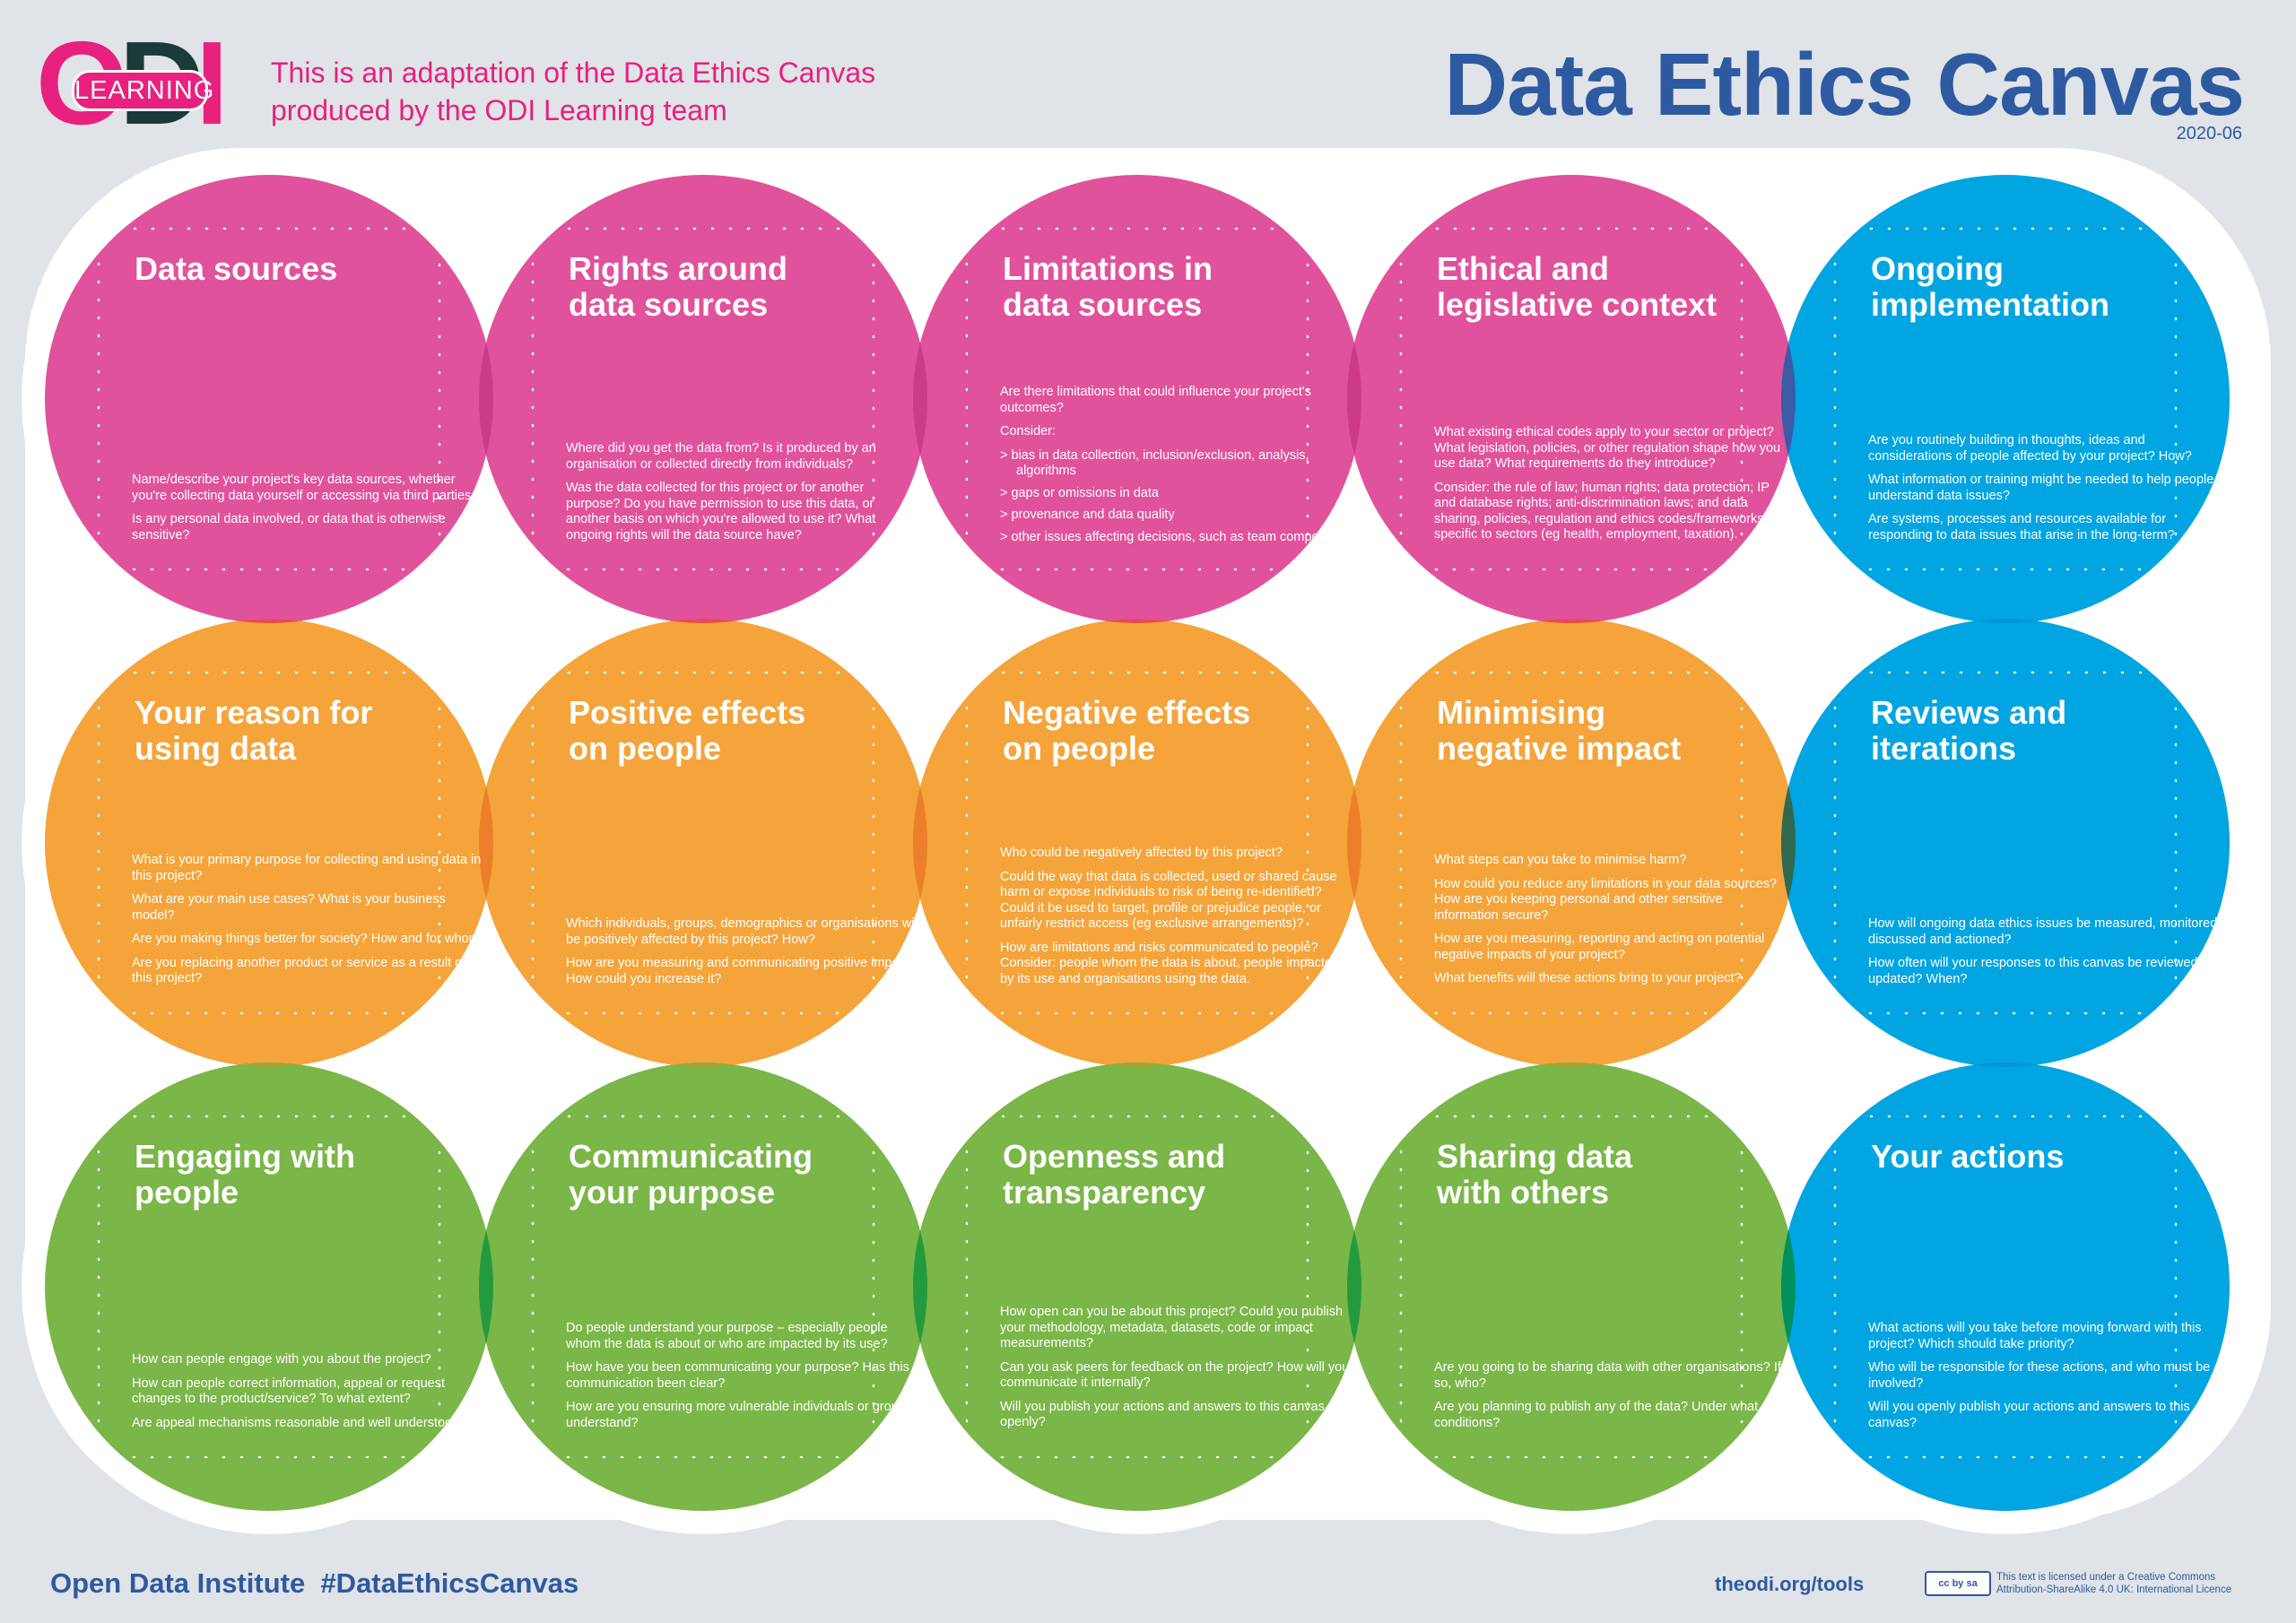 The height and width of the screenshot is (1623, 2296). I want to click on section-title-line: Ongoing, so click(1937, 268).